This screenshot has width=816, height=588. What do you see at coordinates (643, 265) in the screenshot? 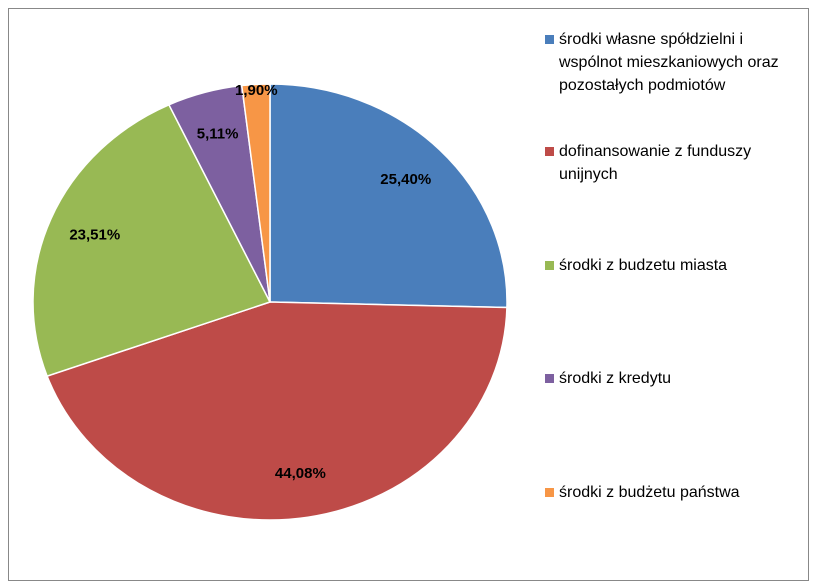
I see `legend-label: środki z budzetu miasta` at bounding box center [643, 265].